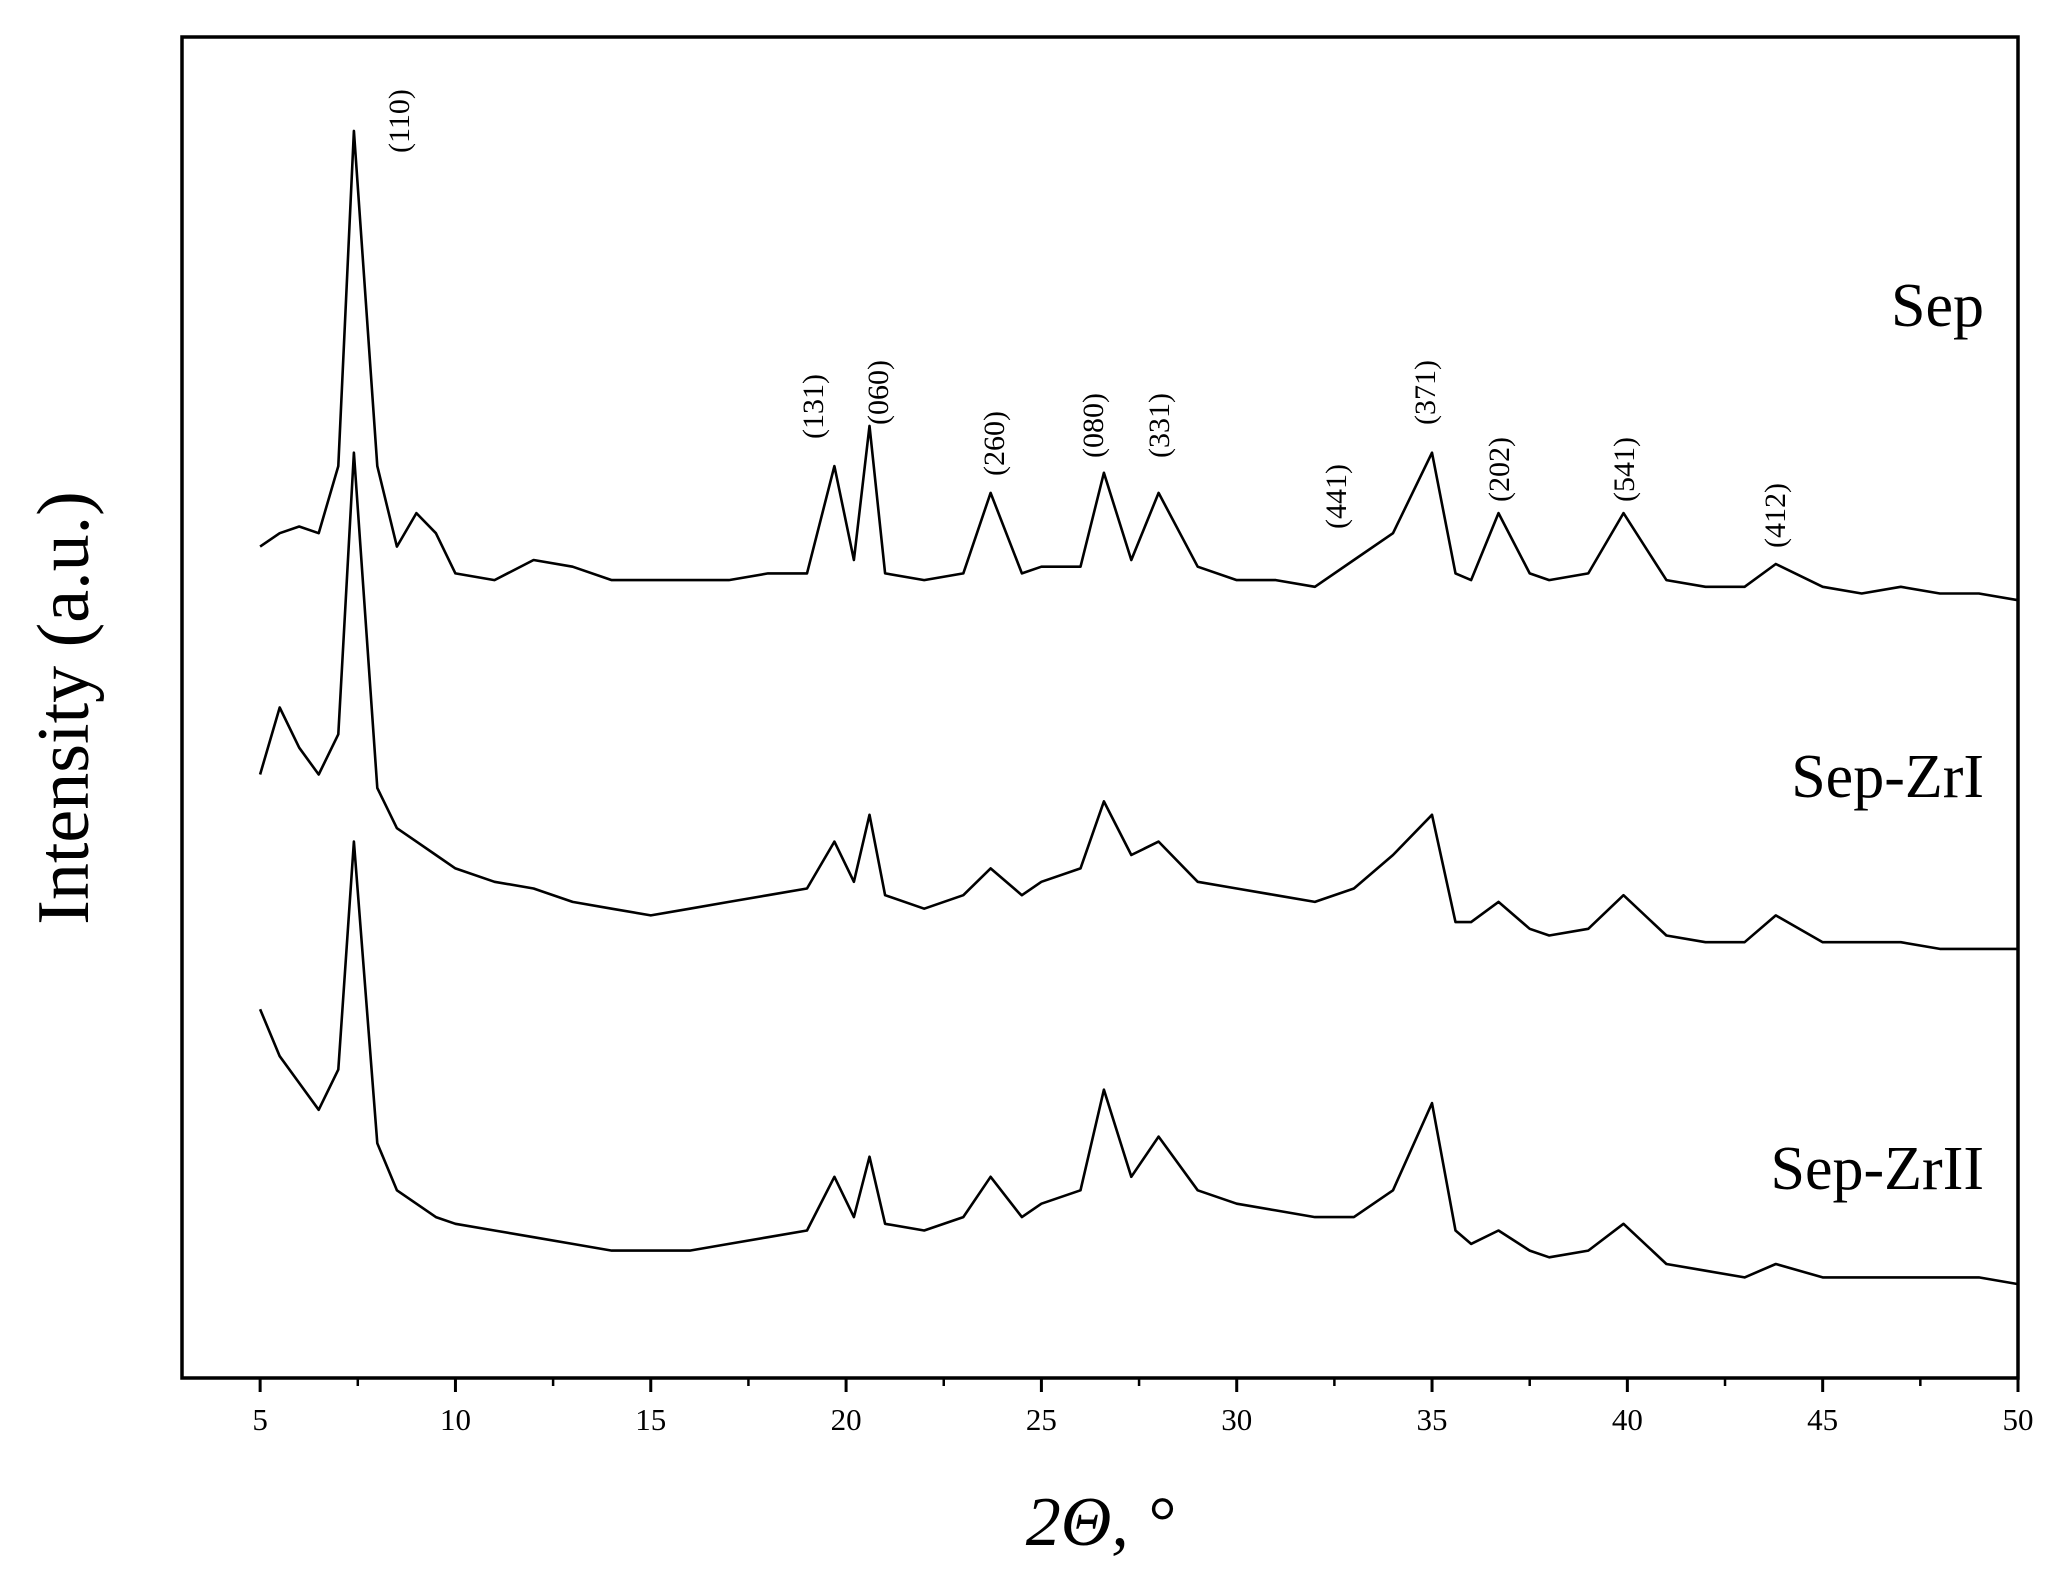 The image size is (2062, 1582). What do you see at coordinates (994, 443) in the screenshot?
I see `peak-label: (260)` at bounding box center [994, 443].